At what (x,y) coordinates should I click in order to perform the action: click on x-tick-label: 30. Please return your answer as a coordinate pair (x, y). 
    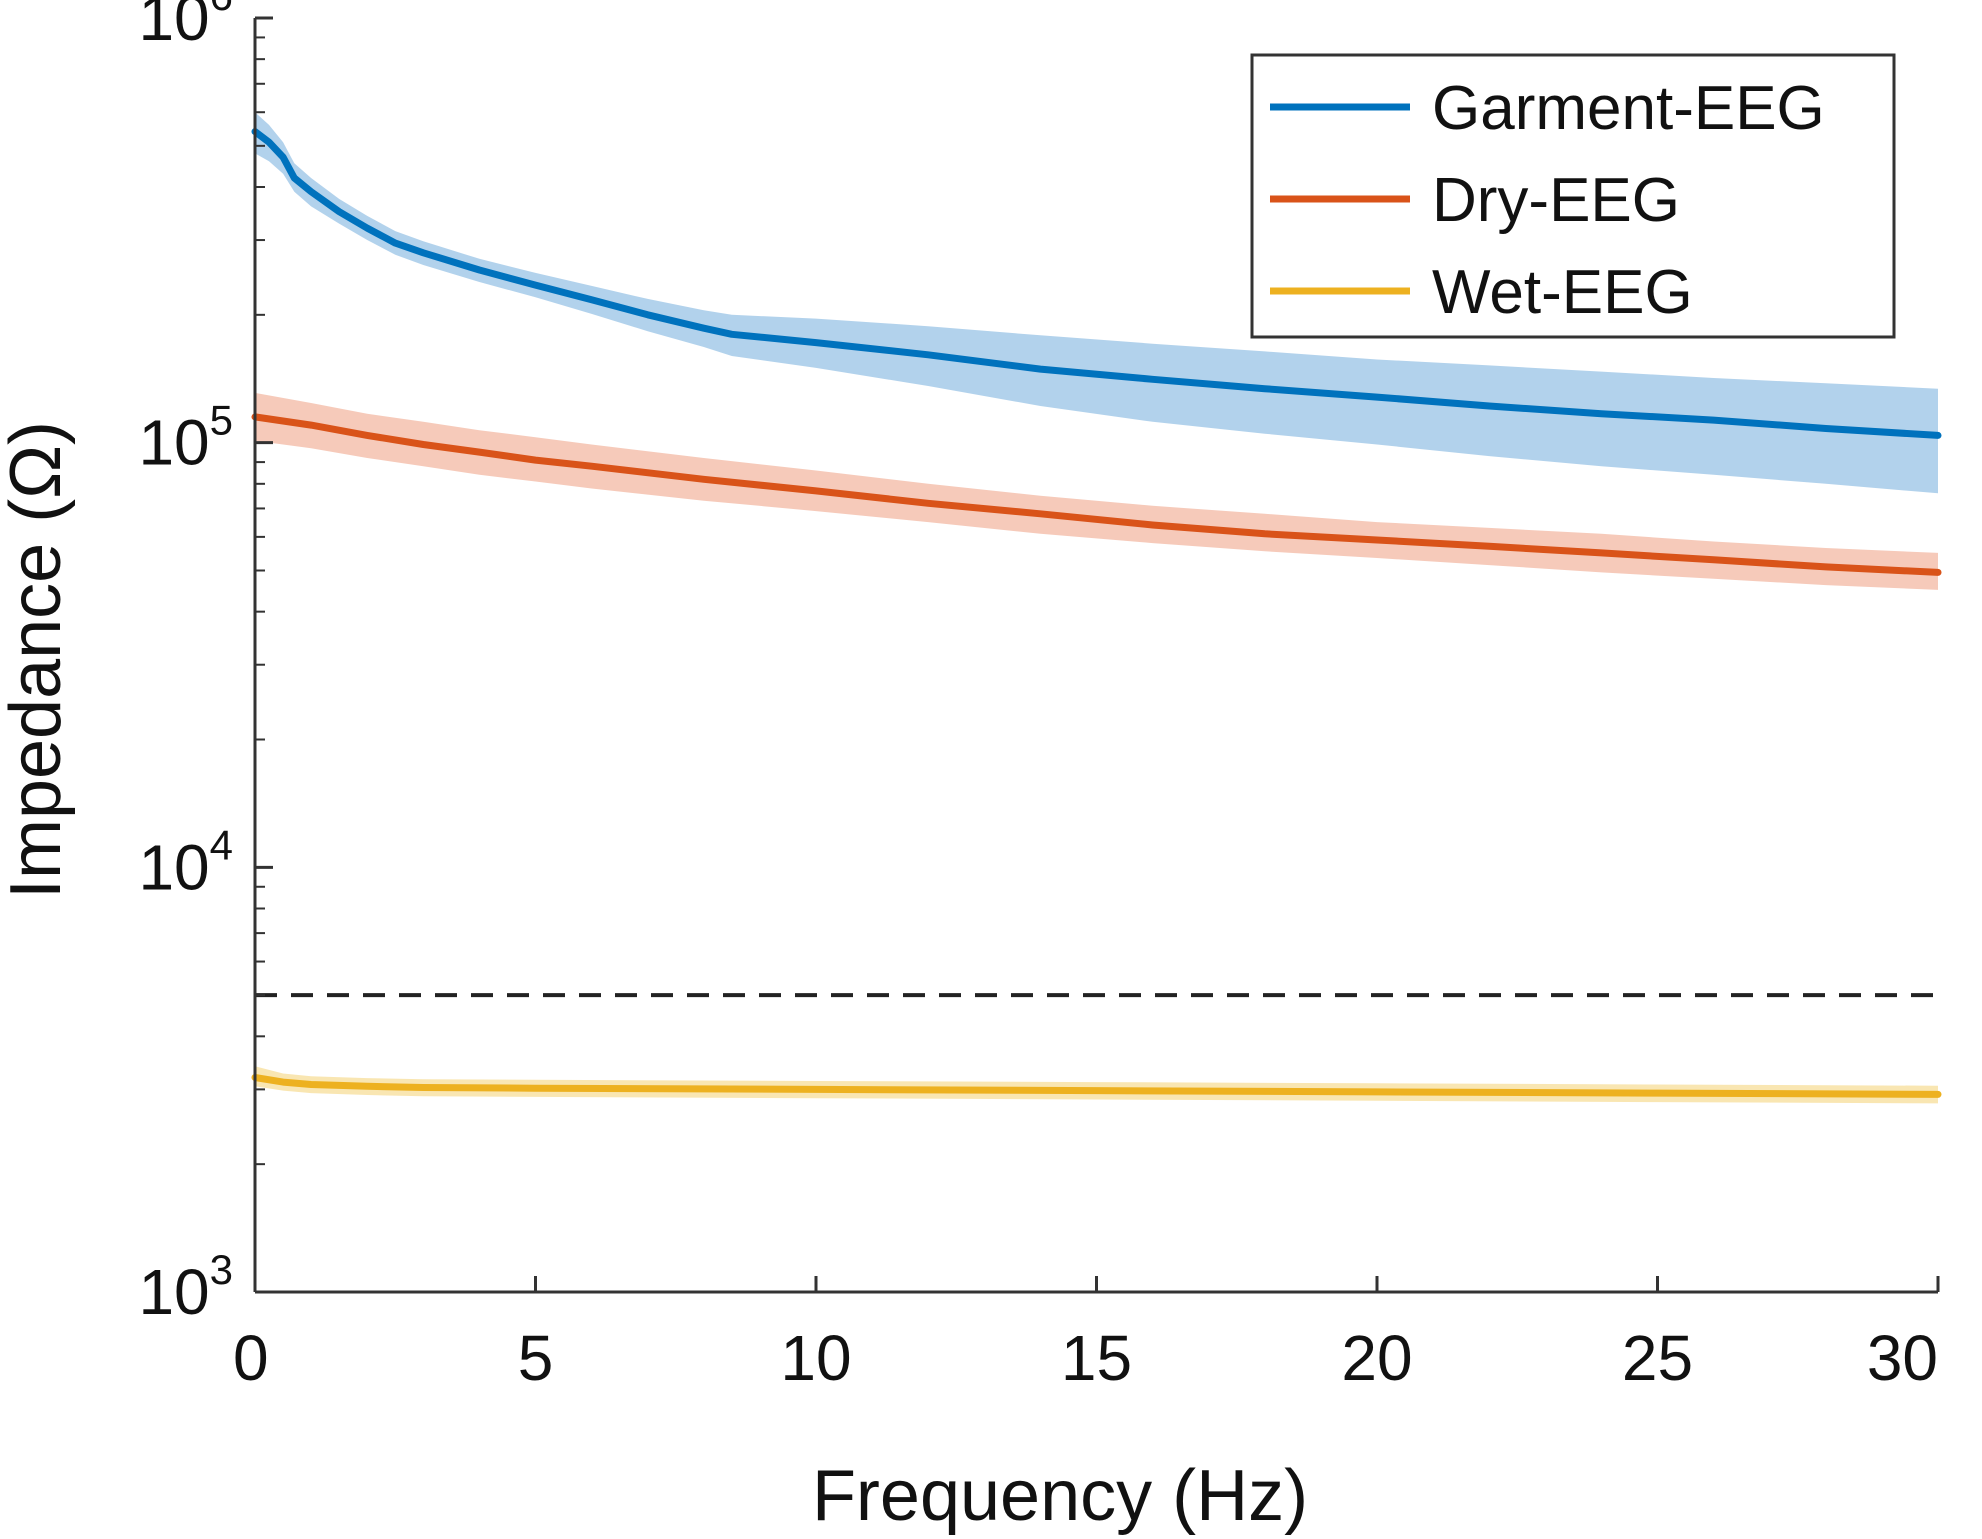
    Looking at the image, I should click on (1902, 1358).